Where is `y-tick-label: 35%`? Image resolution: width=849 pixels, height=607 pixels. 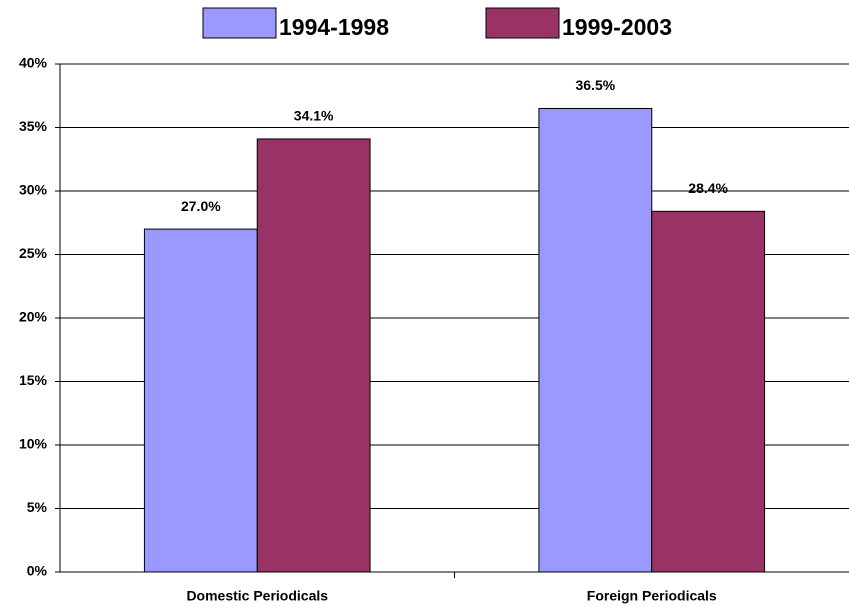
y-tick-label: 35% is located at coordinates (33, 126).